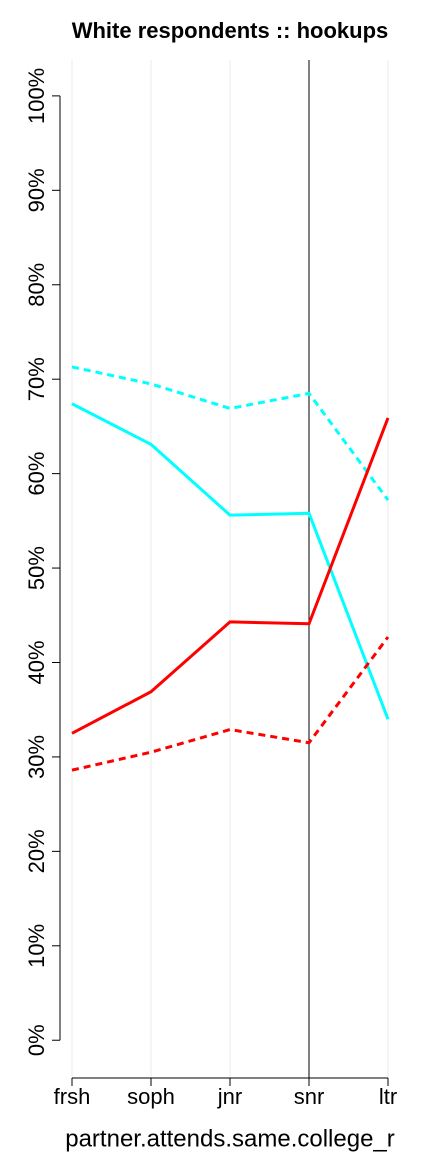 The image size is (432, 1152). I want to click on x-tick-label: ltr, so click(388, 1096).